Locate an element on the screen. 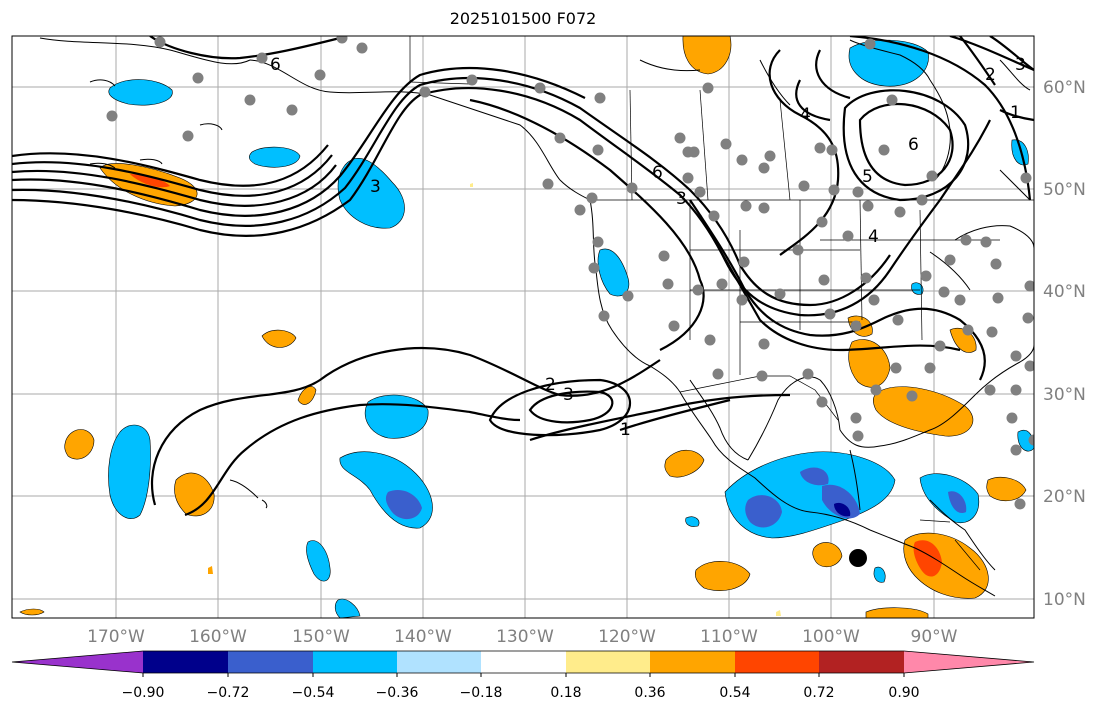  latitude-labels: 60°N 50°N 40°N 30°N 20°N 10°N is located at coordinates (1064, 344).